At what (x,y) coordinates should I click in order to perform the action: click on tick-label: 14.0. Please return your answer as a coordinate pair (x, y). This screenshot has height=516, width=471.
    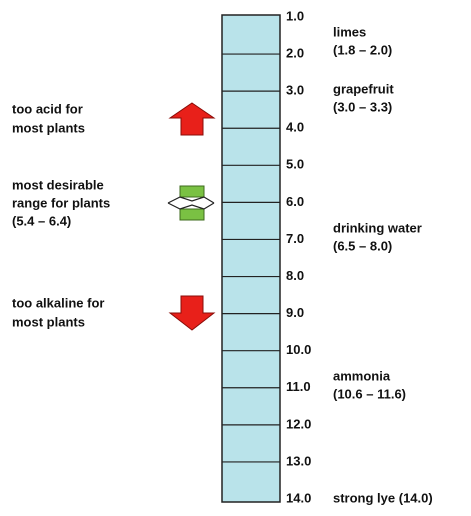
    Looking at the image, I should click on (298, 497).